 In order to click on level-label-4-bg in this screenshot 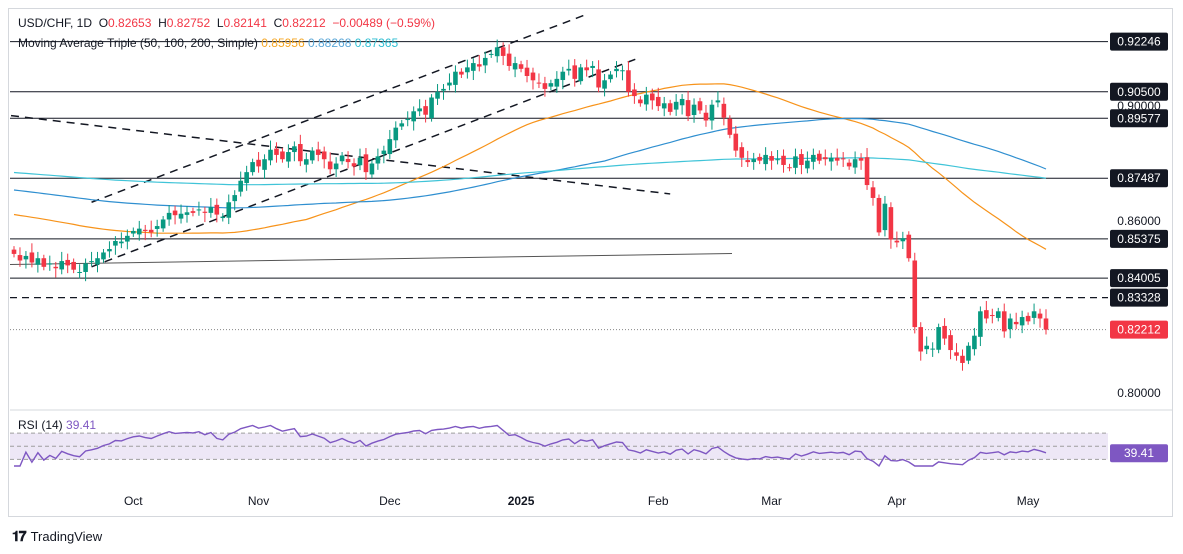, I will do `click(1139, 238)`.